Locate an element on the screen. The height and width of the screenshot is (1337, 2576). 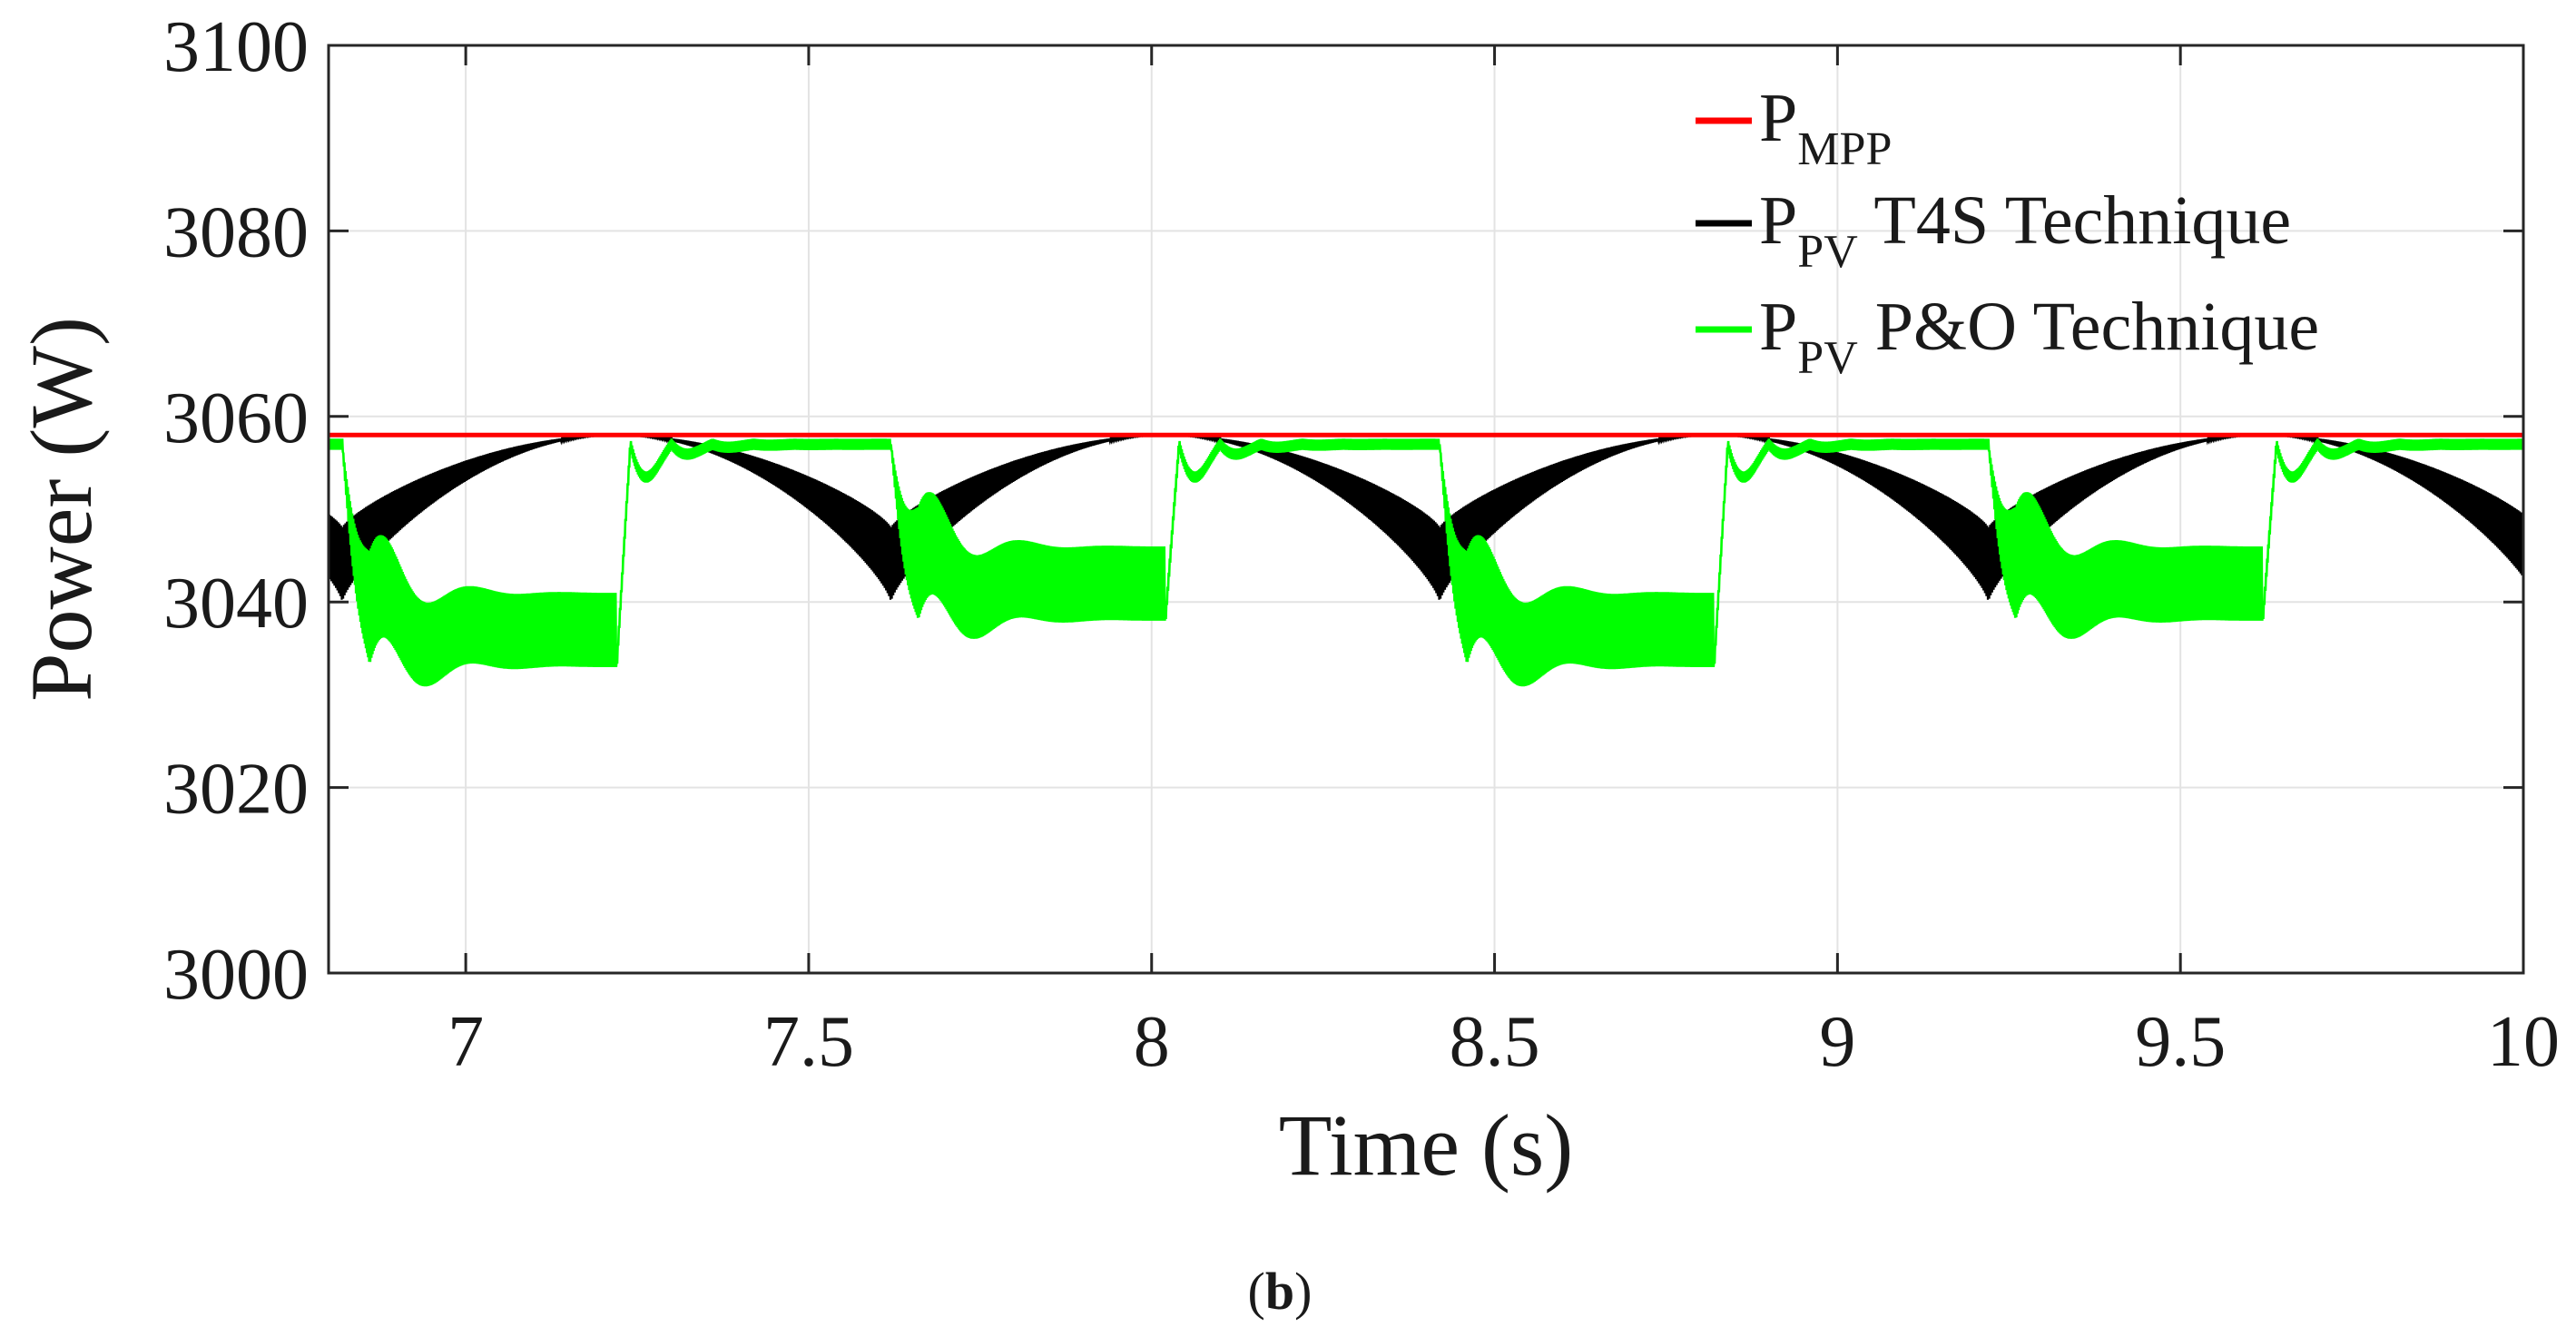
y-tick-label: 3000 is located at coordinates (236, 975).